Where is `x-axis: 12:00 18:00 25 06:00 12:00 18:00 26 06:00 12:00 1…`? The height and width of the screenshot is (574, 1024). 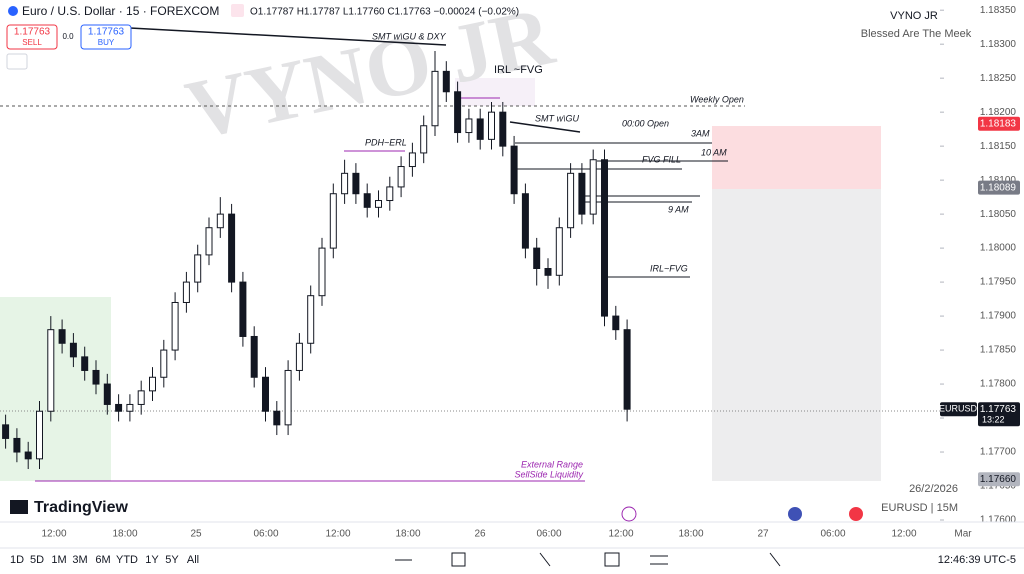
x-axis: 12:00 18:00 25 06:00 12:00 18:00 26 06:00 12:00 1… is located at coordinates (506, 534).